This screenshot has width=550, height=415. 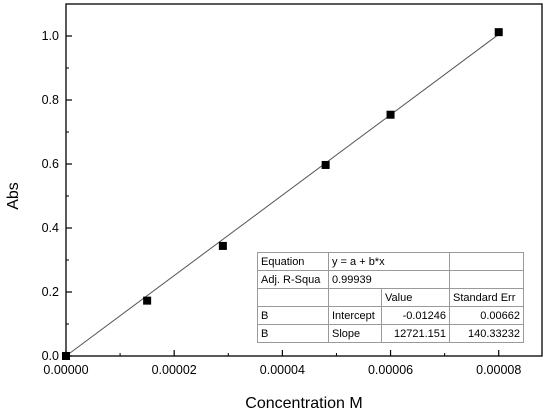 I want to click on table-cell: Value, so click(x=415, y=297).